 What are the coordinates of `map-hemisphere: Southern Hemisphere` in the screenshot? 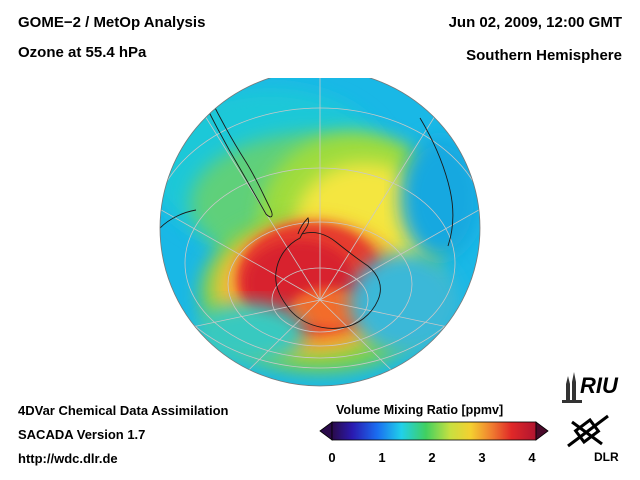 It's located at (544, 55).